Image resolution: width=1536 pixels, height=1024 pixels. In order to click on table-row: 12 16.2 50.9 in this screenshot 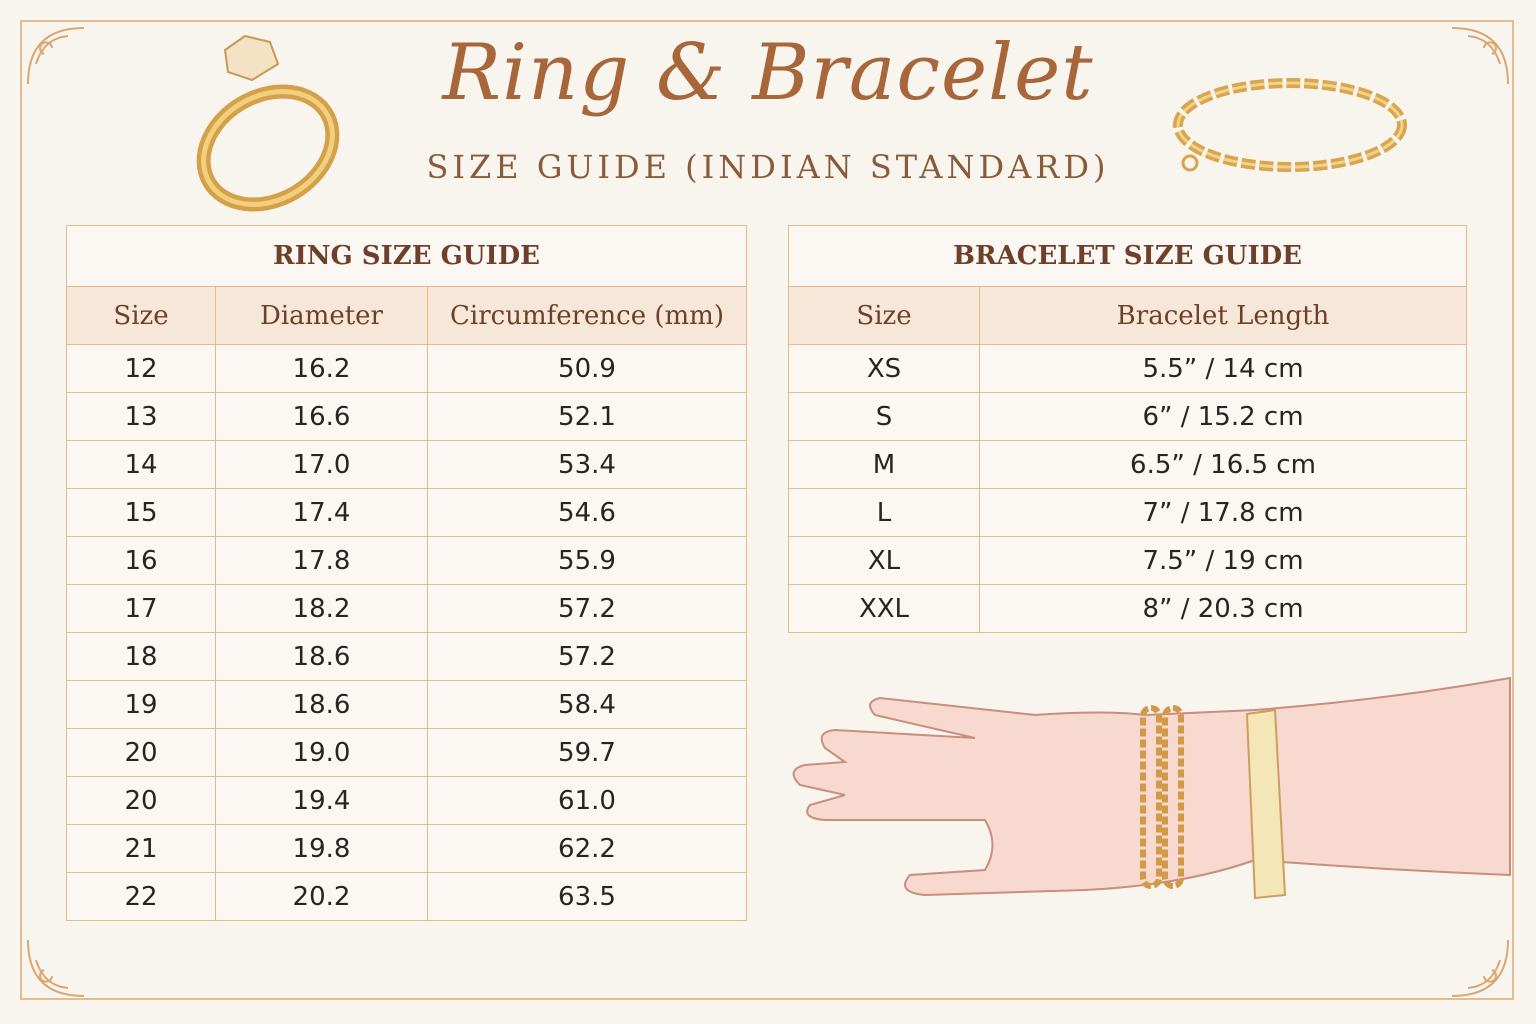, I will do `click(406, 368)`.